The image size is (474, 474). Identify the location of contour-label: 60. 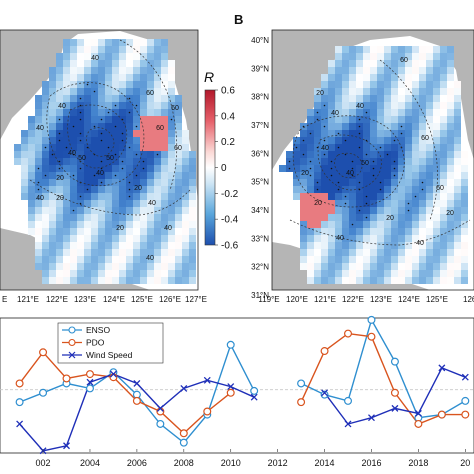
(150, 93).